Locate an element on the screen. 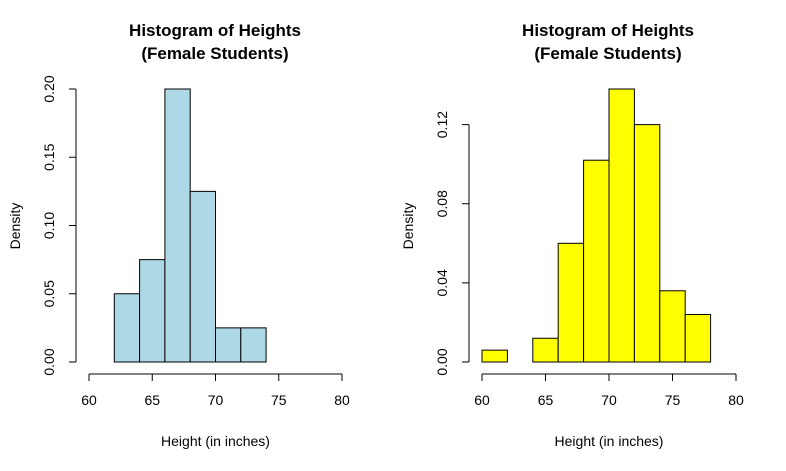  y-tick-label: 0.08 is located at coordinates (442, 203).